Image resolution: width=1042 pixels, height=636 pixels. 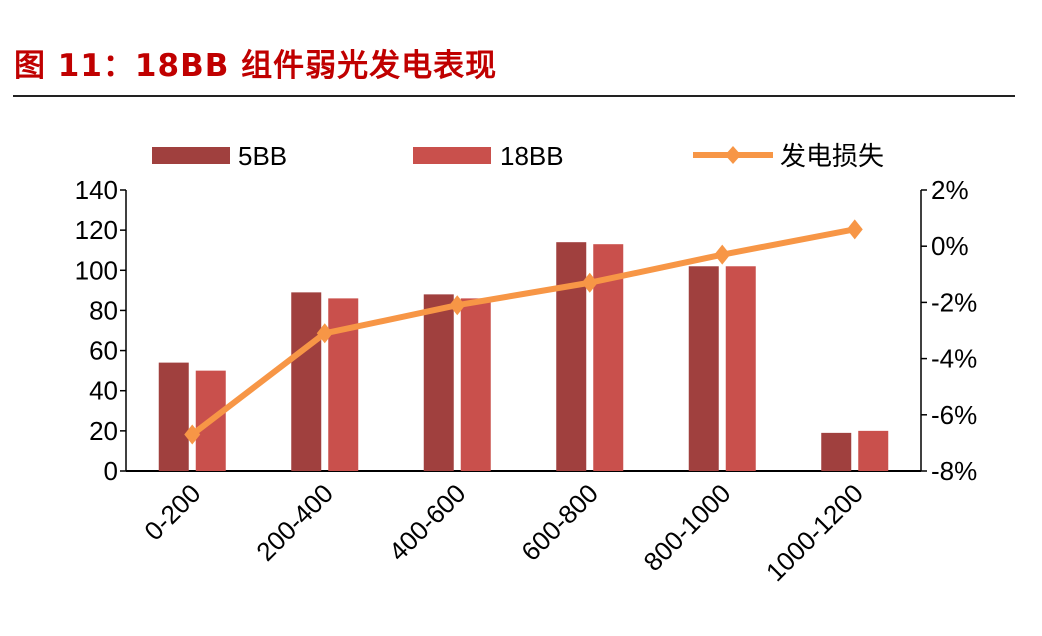 What do you see at coordinates (103, 391) in the screenshot?
I see `left-tick-label: 40` at bounding box center [103, 391].